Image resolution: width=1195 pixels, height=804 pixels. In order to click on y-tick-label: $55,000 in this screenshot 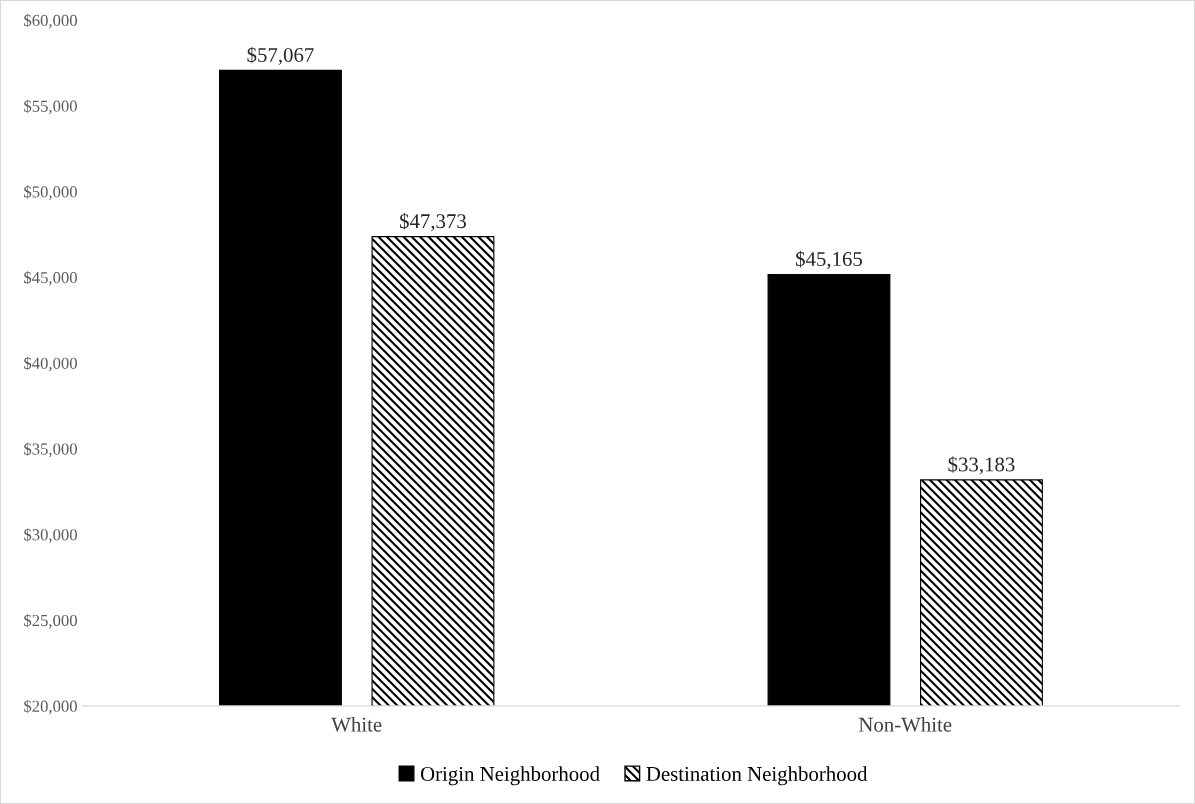, I will do `click(50, 107)`.